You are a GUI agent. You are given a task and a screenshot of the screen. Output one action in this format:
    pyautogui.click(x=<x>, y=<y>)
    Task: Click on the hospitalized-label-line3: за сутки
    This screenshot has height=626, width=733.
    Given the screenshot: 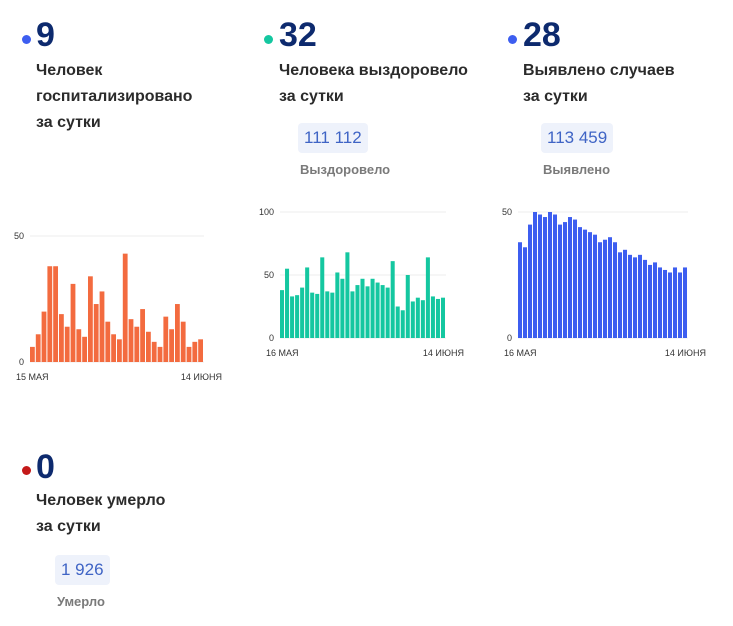 What is the action you would take?
    pyautogui.click(x=68, y=122)
    